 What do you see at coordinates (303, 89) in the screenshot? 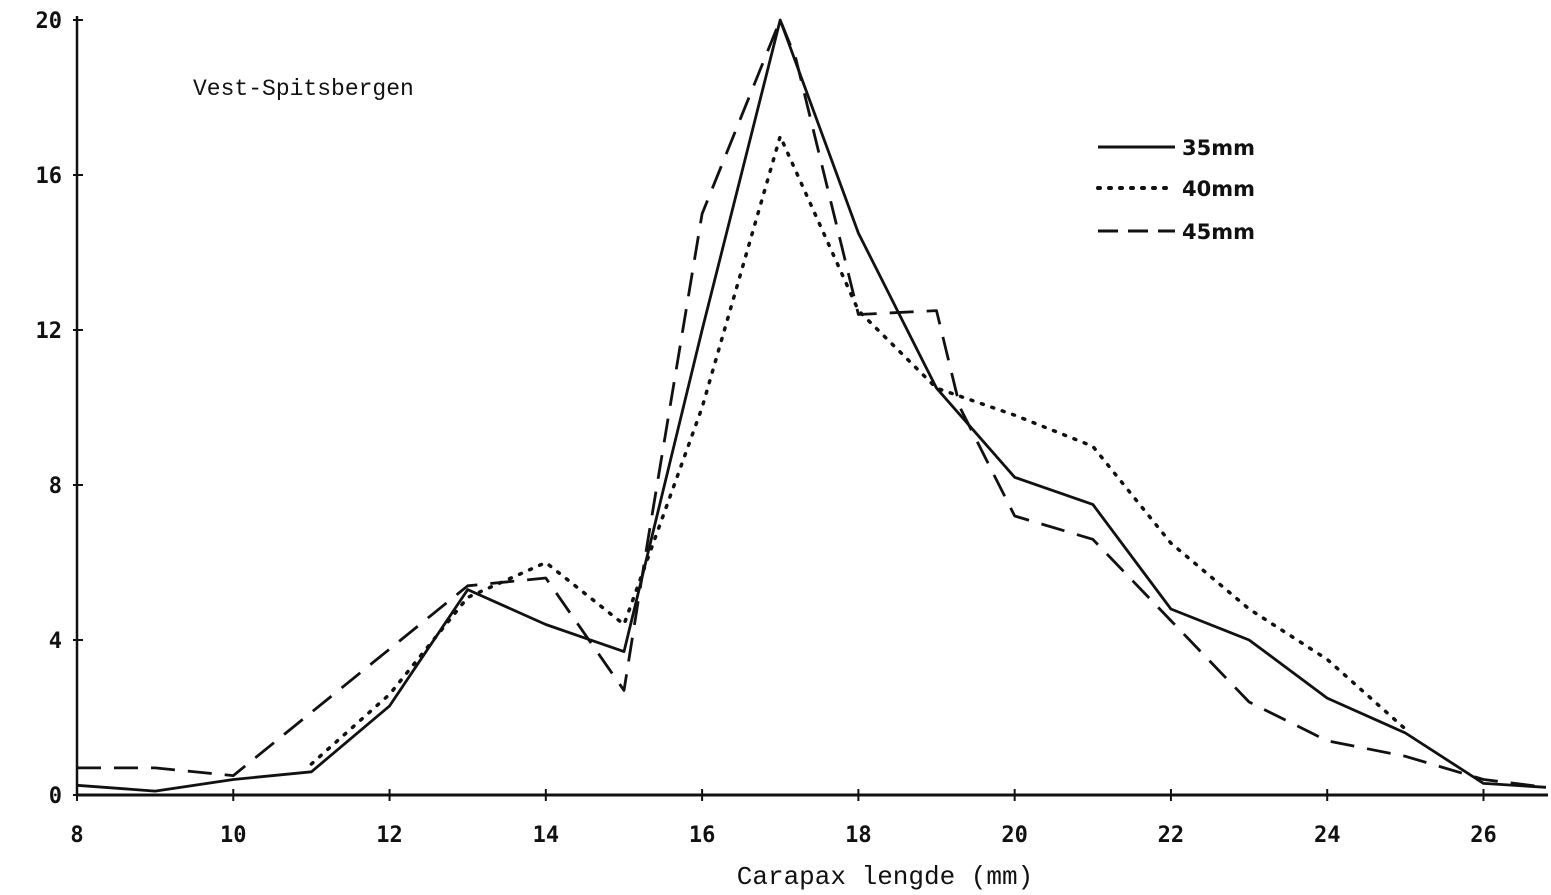
I see `location-annotation: Vest-Spitsbergen` at bounding box center [303, 89].